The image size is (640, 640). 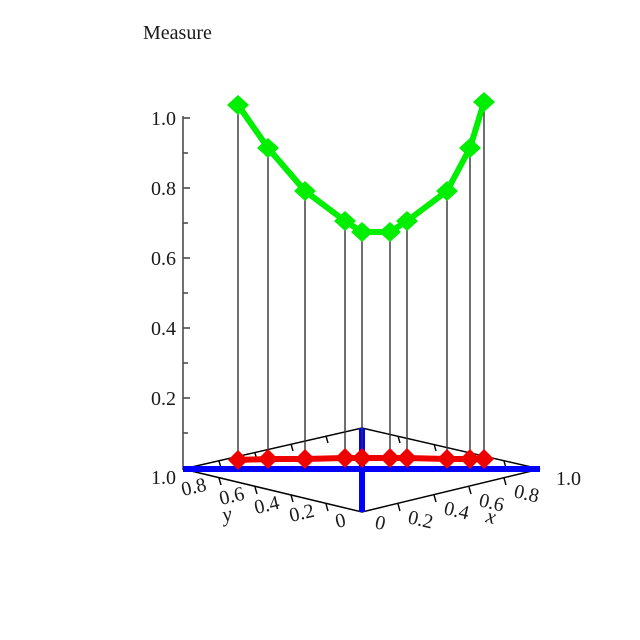 What do you see at coordinates (163, 259) in the screenshot?
I see `z-tick-label: 0.6` at bounding box center [163, 259].